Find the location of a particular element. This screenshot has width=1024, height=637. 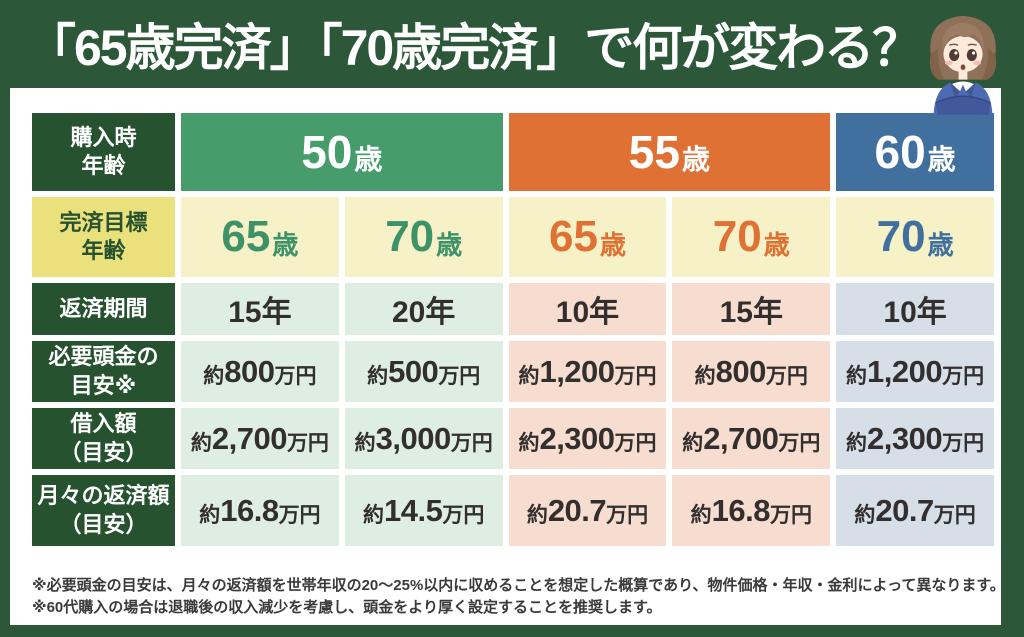

purchase-age-header-50: 50 歳 is located at coordinates (342, 152).